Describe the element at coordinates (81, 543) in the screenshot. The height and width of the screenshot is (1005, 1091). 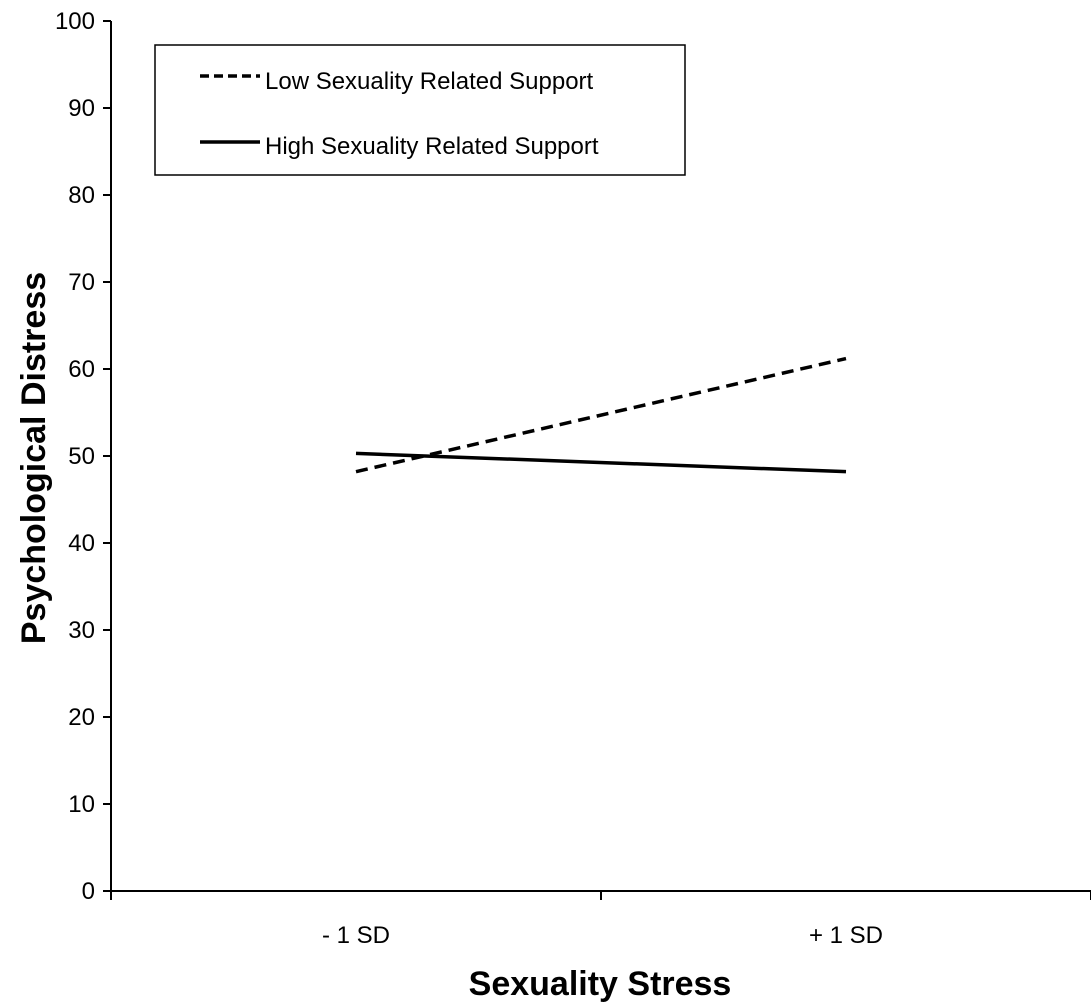
I see `y-tick-label: 40` at that location.